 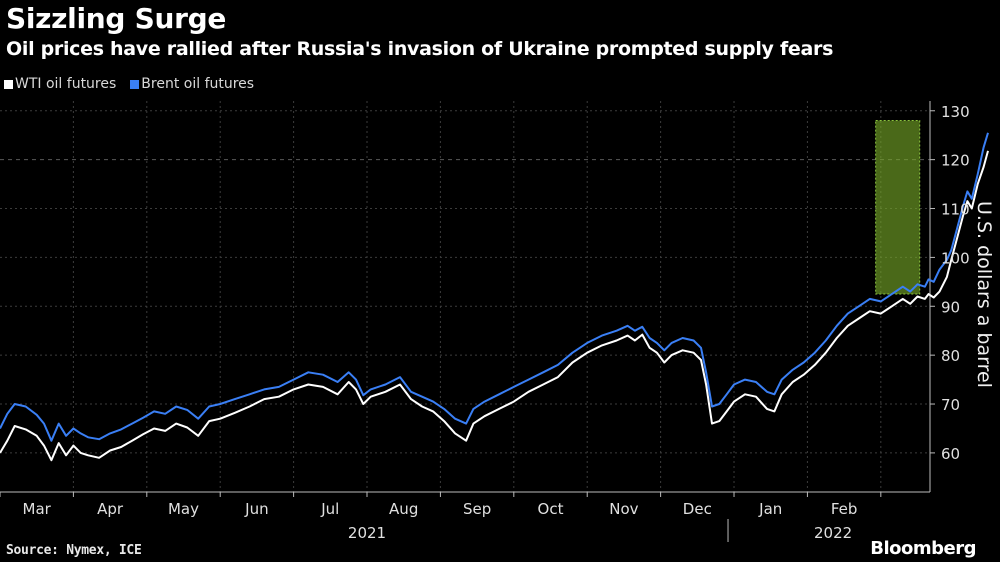 I want to click on highlight-layer, so click(x=898, y=207).